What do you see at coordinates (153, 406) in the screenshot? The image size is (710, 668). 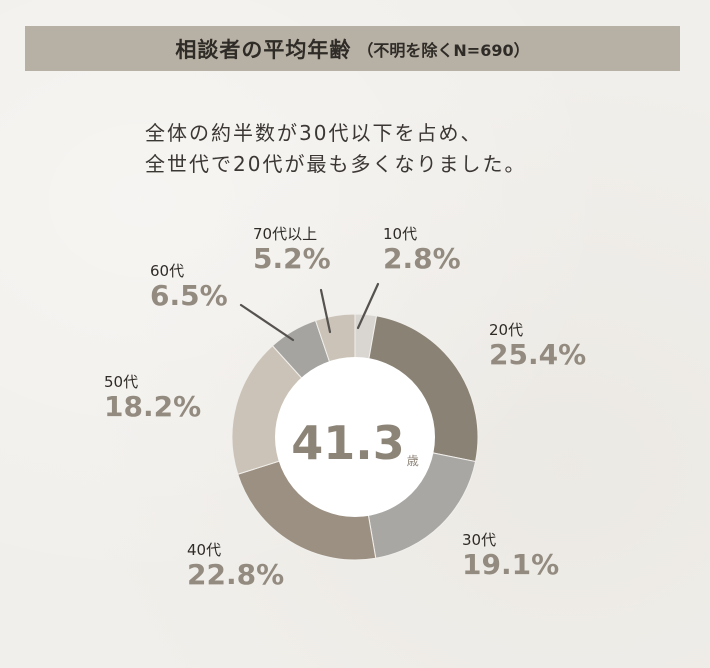 I see `label-50s-percent: 18.2%` at bounding box center [153, 406].